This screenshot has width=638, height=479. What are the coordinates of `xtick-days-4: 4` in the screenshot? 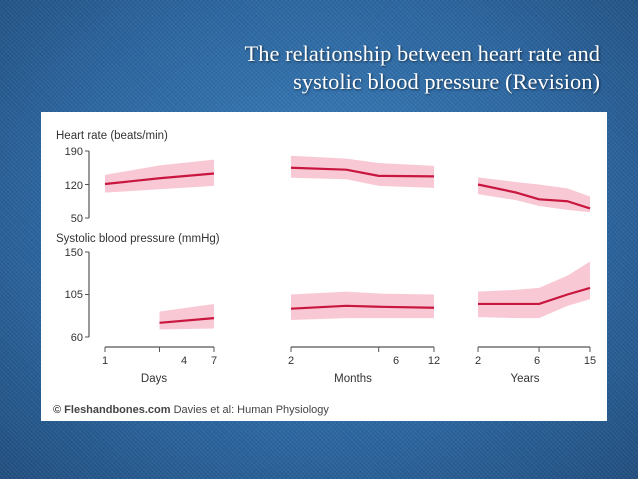 It's located at (184, 361).